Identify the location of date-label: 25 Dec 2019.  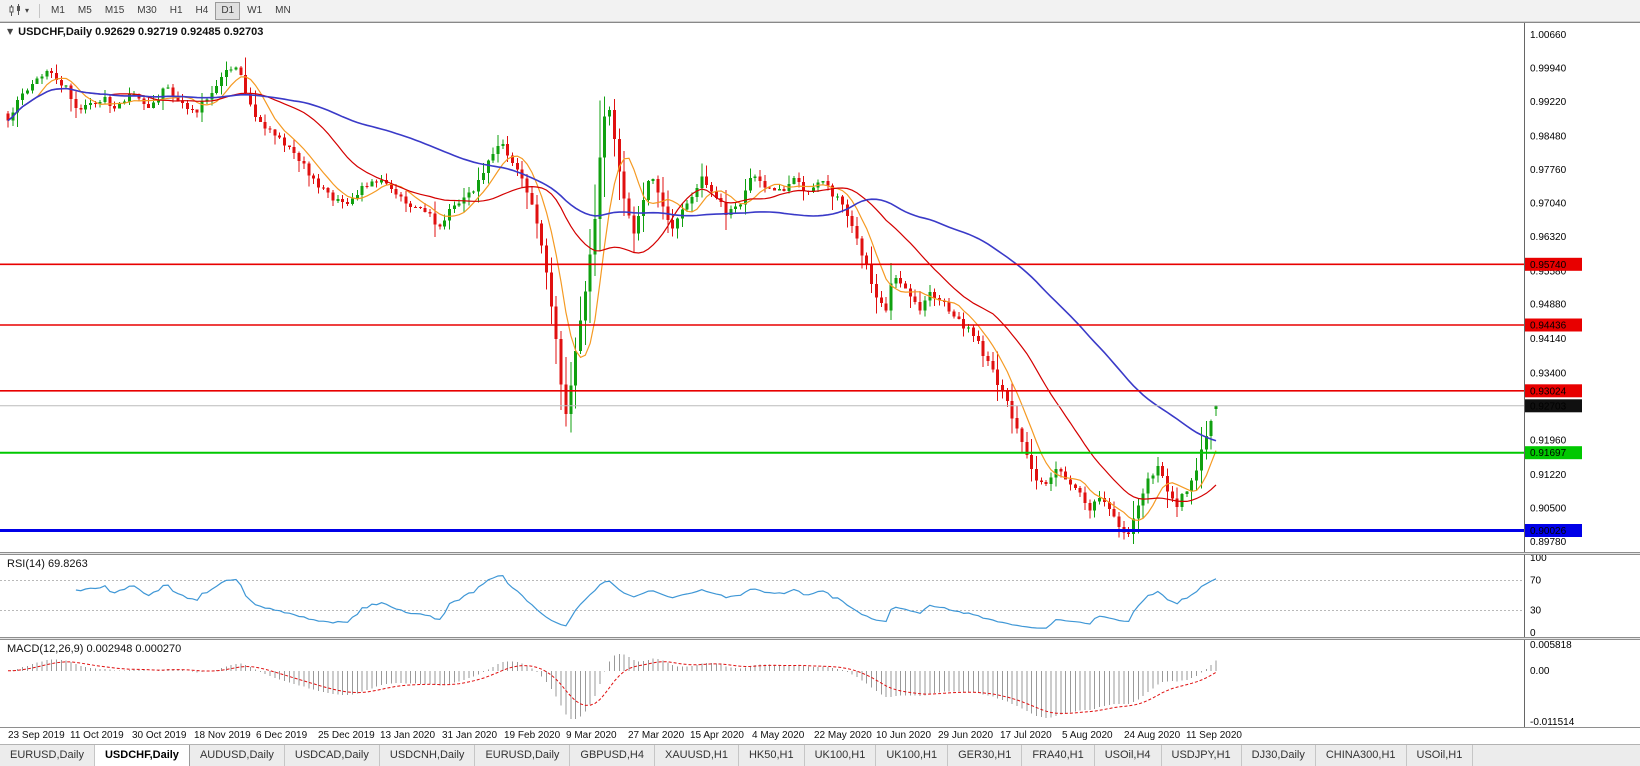
(346, 735).